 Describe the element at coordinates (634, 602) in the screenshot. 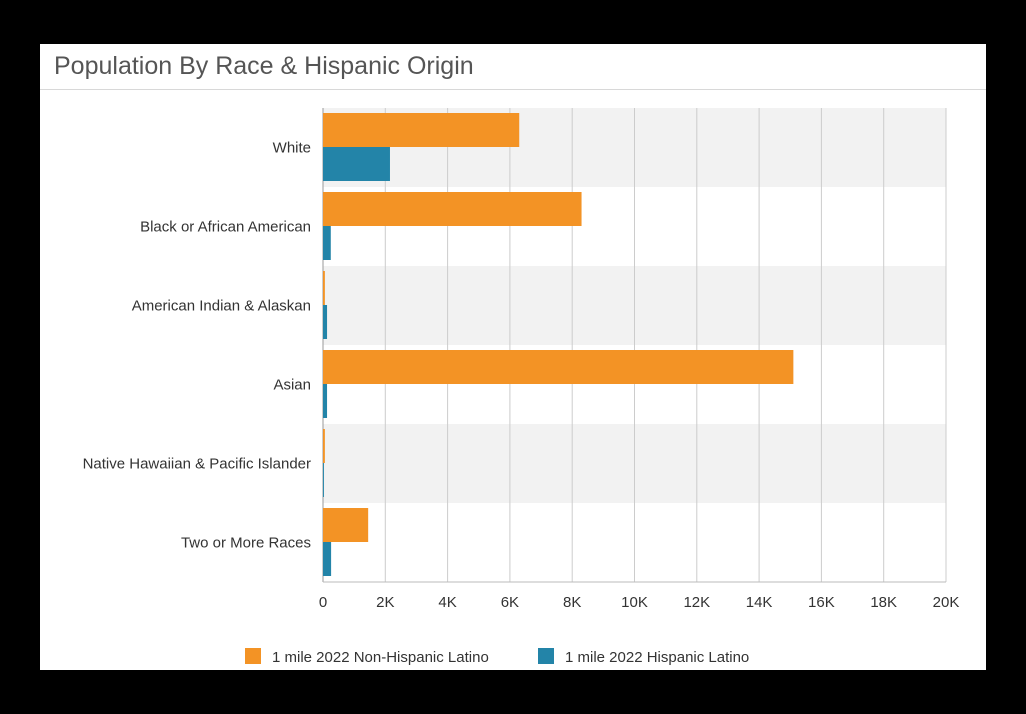

I see `x-tick-label: 10K` at that location.